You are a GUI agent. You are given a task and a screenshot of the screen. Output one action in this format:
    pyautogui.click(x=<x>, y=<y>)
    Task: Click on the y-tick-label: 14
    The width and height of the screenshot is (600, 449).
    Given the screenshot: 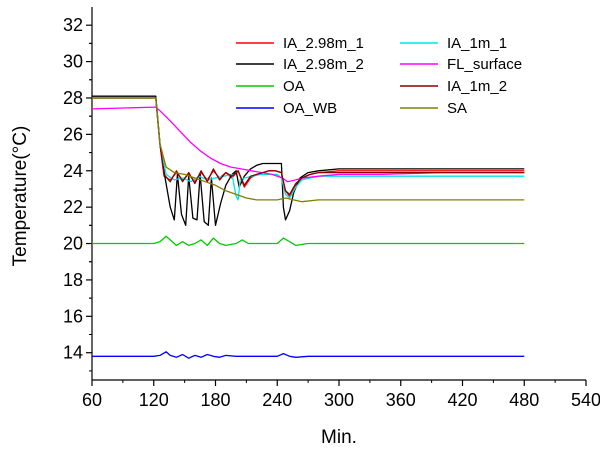 What is the action you would take?
    pyautogui.click(x=73, y=353)
    